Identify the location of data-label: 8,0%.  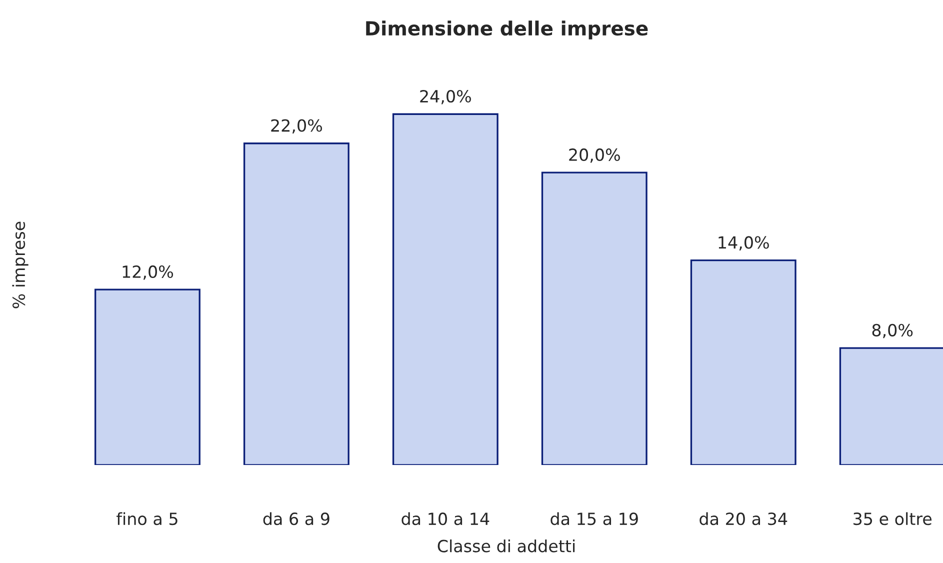
(892, 331).